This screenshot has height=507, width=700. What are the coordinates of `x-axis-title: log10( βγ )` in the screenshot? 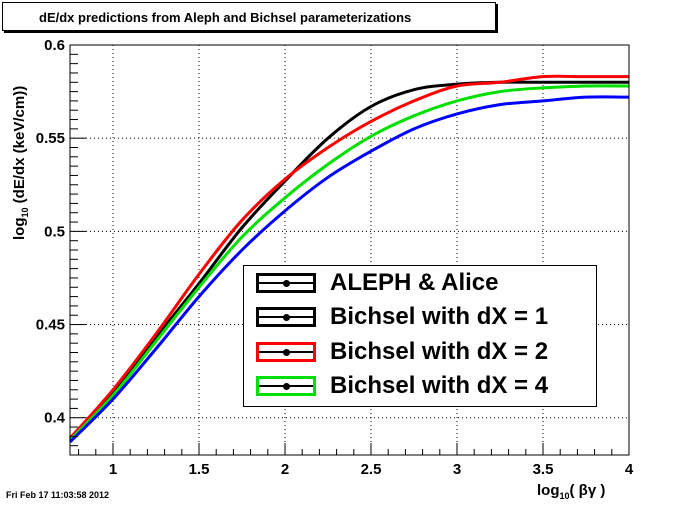 It's located at (571, 491).